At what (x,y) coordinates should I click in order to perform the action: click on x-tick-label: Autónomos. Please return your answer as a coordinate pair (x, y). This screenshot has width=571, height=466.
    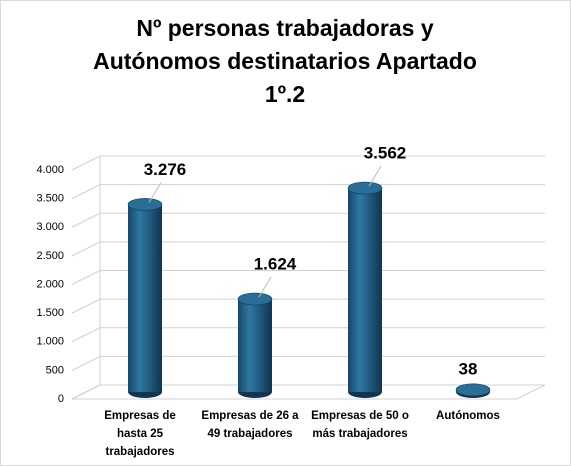
    Looking at the image, I should click on (468, 416).